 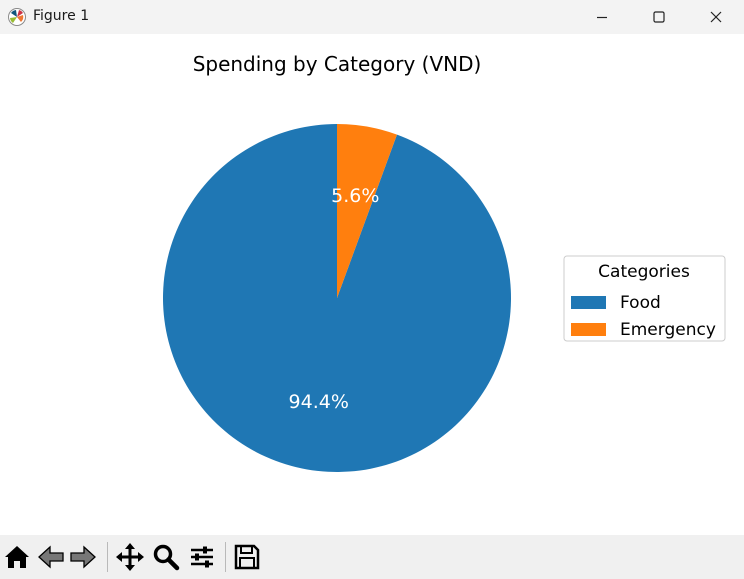 What do you see at coordinates (367, 211) in the screenshot?
I see `pie-slice-emergency` at bounding box center [367, 211].